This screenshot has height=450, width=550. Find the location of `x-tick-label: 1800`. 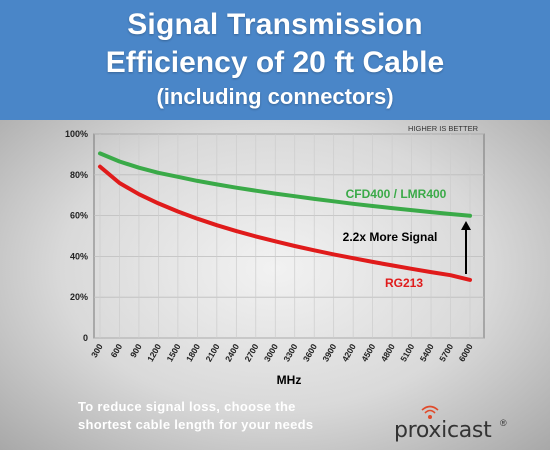

x-tick-label: 1800 is located at coordinates (193, 353).